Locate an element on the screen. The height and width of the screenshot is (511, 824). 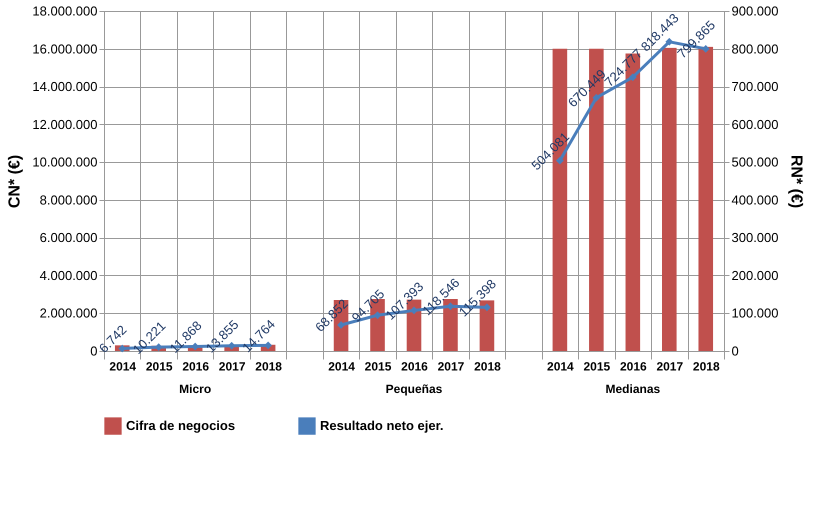
y2-tick-label: 600.000 is located at coordinates (755, 124).